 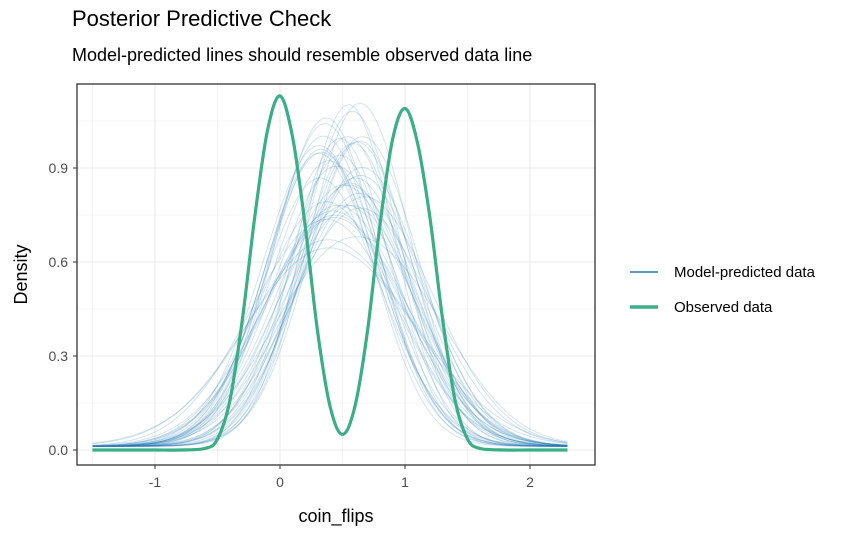 I want to click on y-tick-label: 0.3, so click(x=59, y=356).